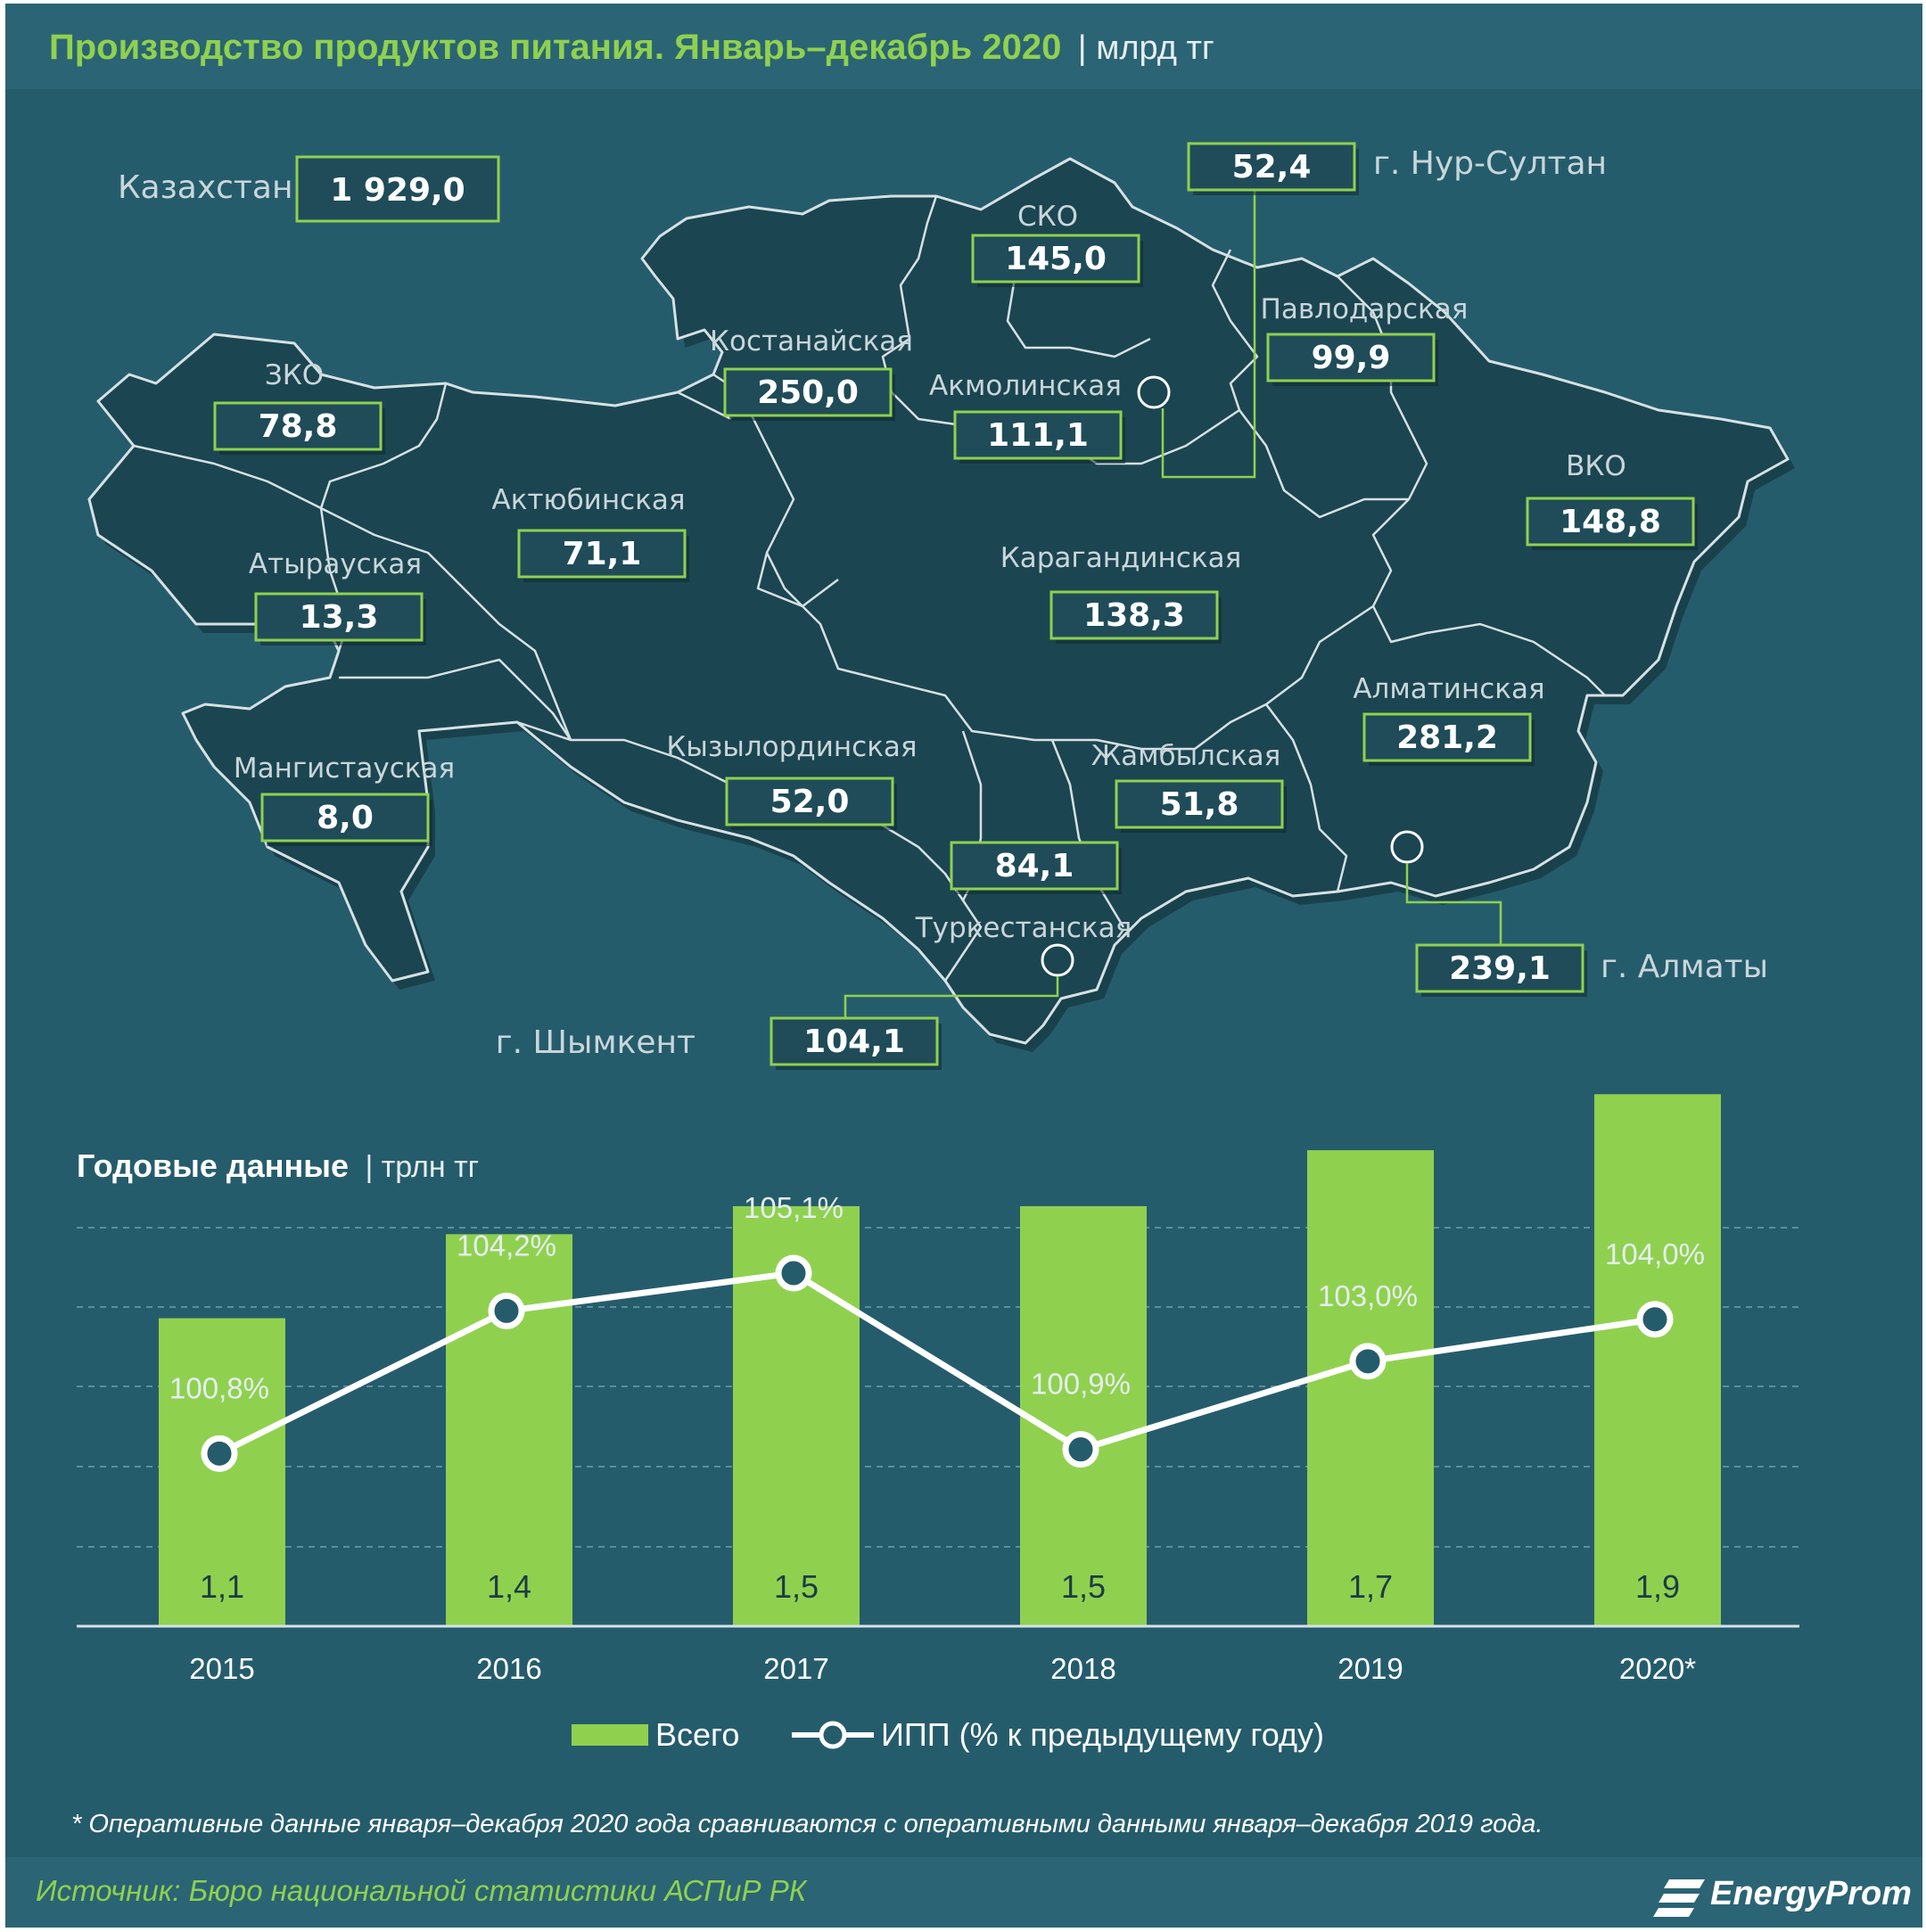 The image size is (1926, 1932). I want to click on city-box-nursultan, so click(1271, 167).